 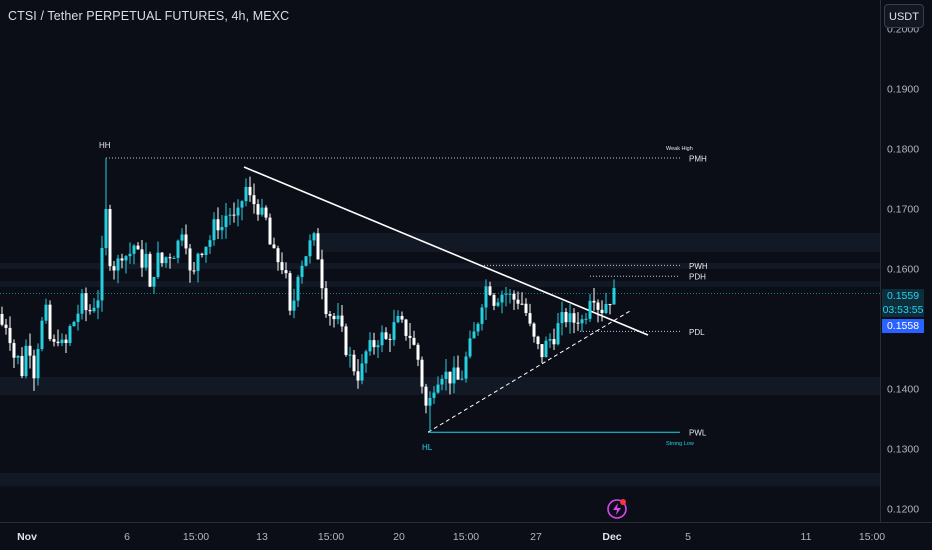 I want to click on pwl-label: PWL, so click(x=698, y=433).